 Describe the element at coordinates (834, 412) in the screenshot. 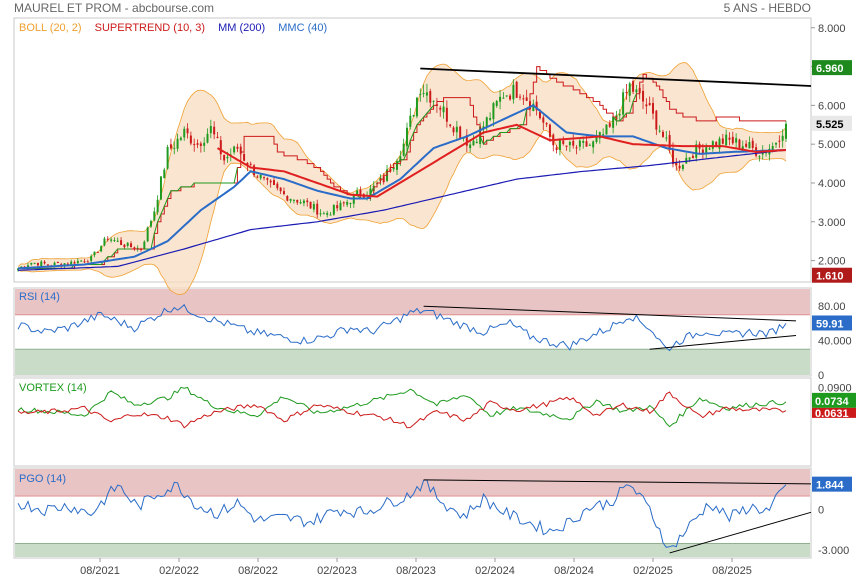

I see `vortex-minus-badge-bg` at that location.